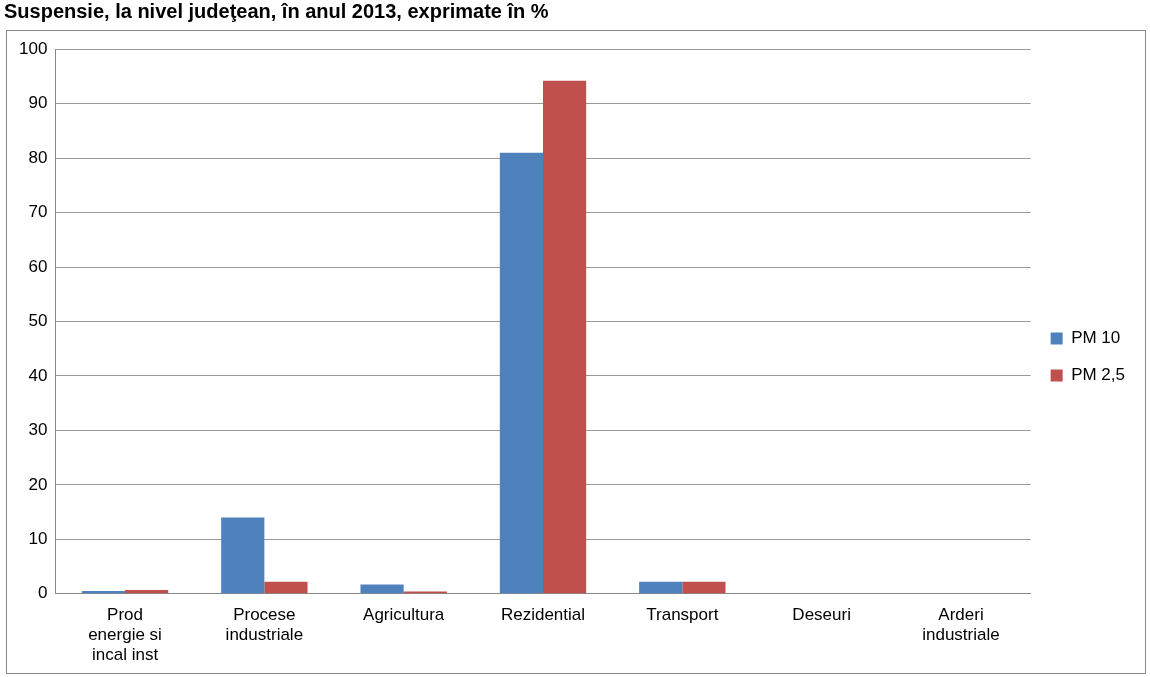  I want to click on legend-label: PM 2,5, so click(1098, 375).